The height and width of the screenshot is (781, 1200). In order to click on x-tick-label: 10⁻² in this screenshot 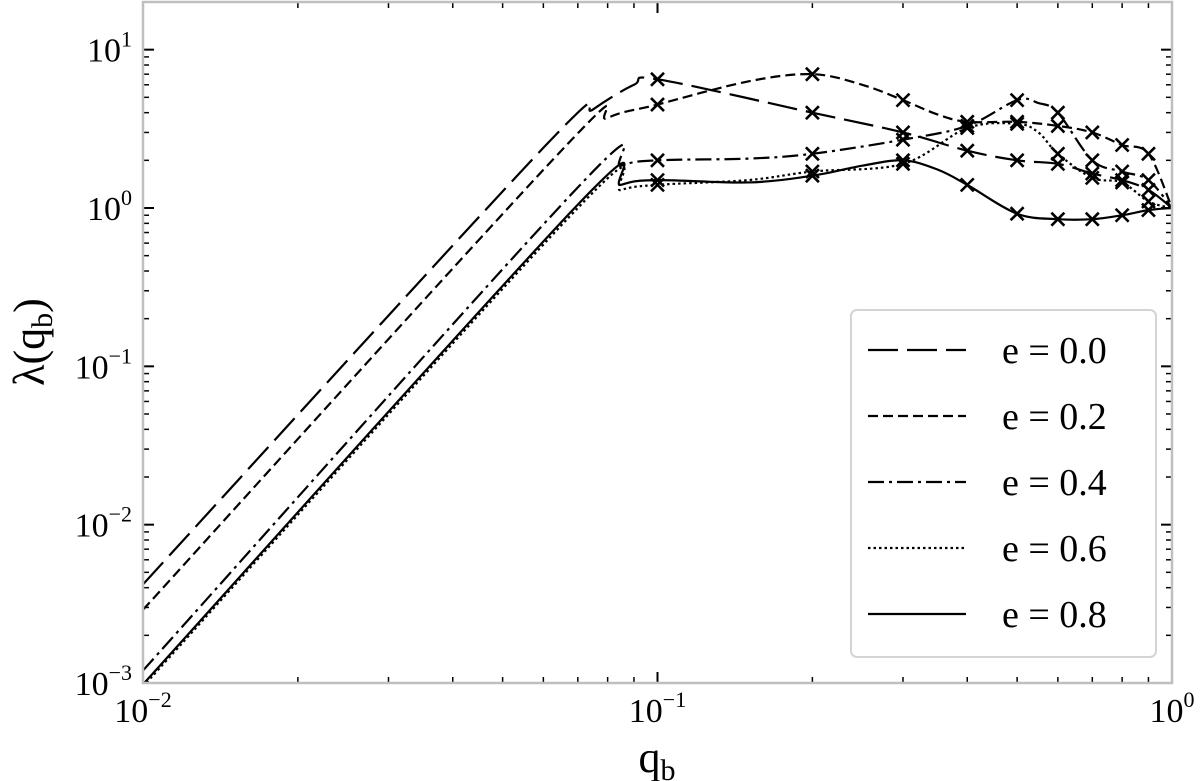, I will do `click(142, 708)`.